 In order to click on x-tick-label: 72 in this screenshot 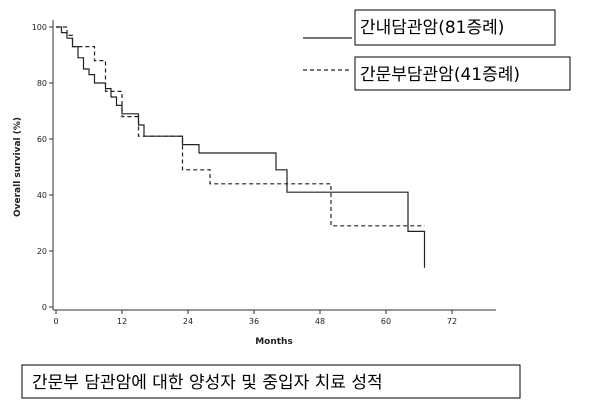, I will do `click(452, 321)`.